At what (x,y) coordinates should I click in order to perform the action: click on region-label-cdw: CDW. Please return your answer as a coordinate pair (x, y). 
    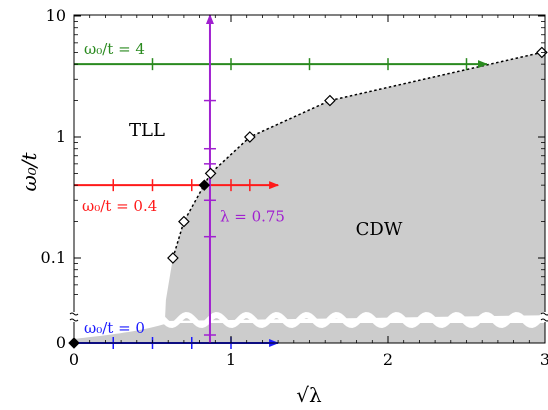
    Looking at the image, I should click on (379, 229).